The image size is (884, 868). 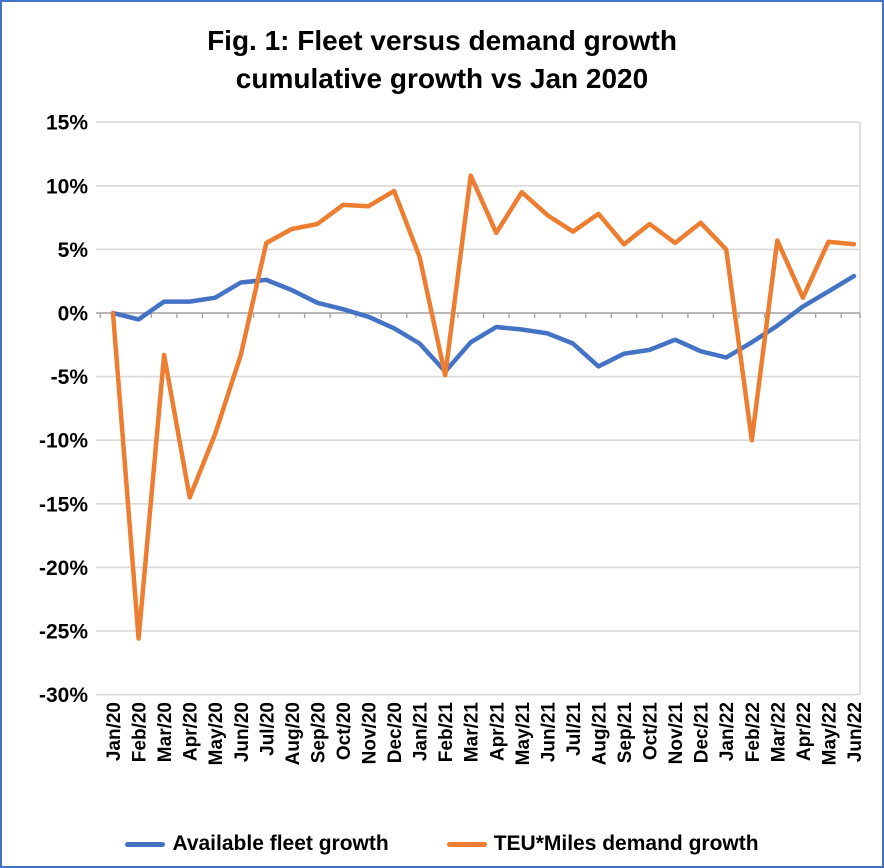 I want to click on svg-text: Jul/21, so click(x=574, y=729).